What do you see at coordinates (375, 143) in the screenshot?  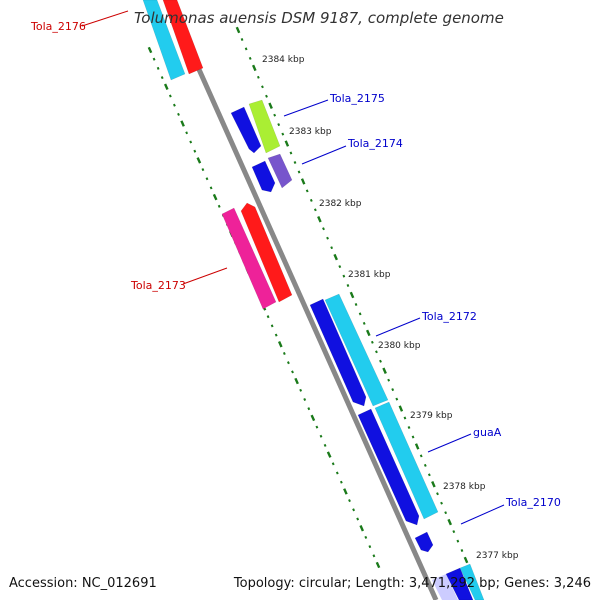 I see `gene-label-tola-2174: Tola_2174` at bounding box center [375, 143].